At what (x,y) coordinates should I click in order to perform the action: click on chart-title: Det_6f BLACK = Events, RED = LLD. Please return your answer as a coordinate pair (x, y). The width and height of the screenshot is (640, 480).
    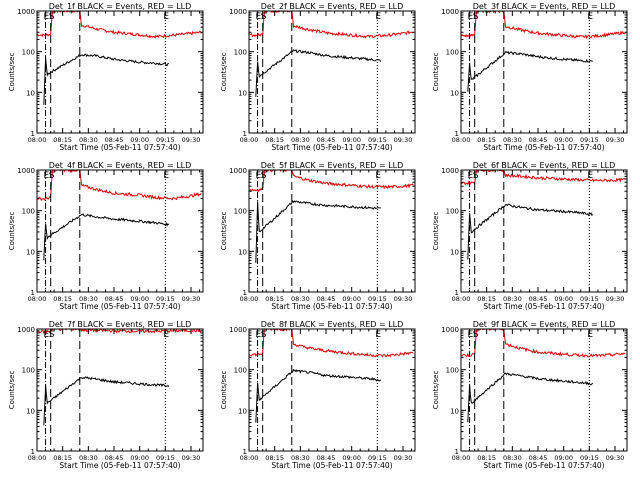
    Looking at the image, I should click on (544, 165).